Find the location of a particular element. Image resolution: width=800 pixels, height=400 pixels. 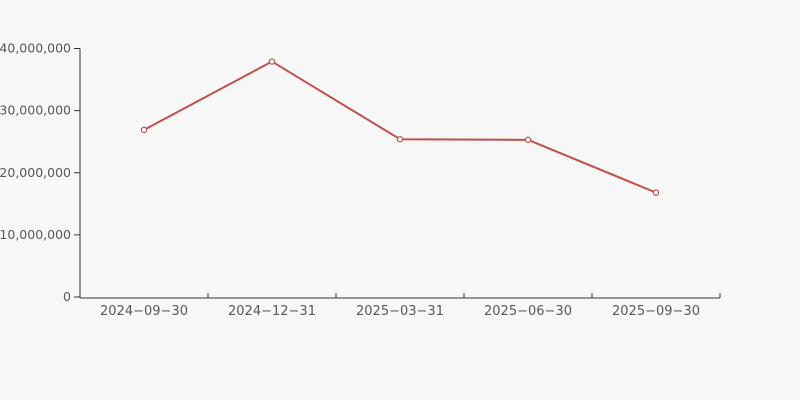

y-axis-tick-label: 30,000,000 is located at coordinates (35, 110).